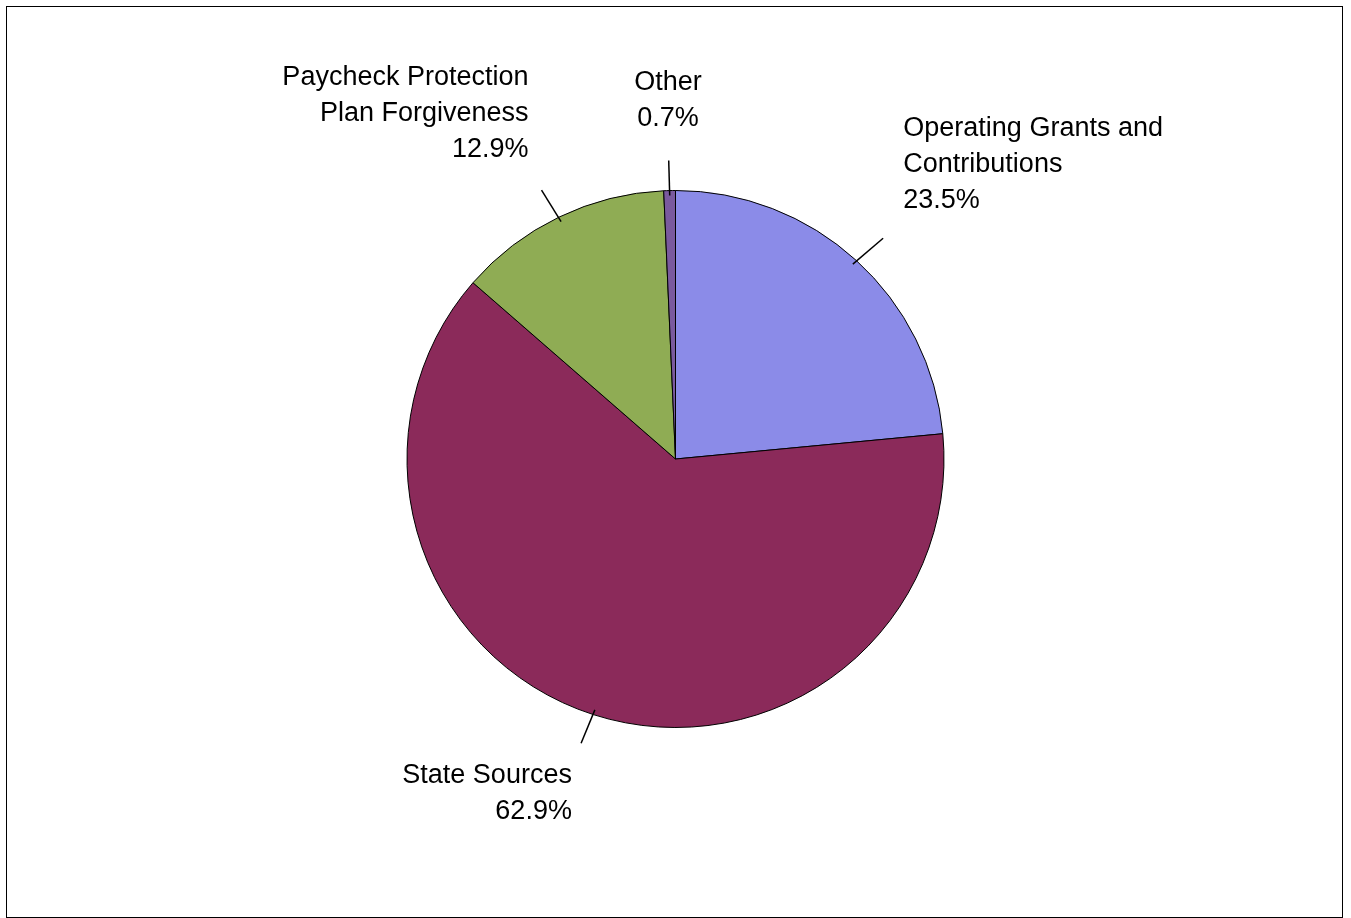 Image resolution: width=1351 pixels, height=918 pixels. Describe the element at coordinates (1033, 145) in the screenshot. I see `slice-label: Operating Grants and Contributions` at that location.